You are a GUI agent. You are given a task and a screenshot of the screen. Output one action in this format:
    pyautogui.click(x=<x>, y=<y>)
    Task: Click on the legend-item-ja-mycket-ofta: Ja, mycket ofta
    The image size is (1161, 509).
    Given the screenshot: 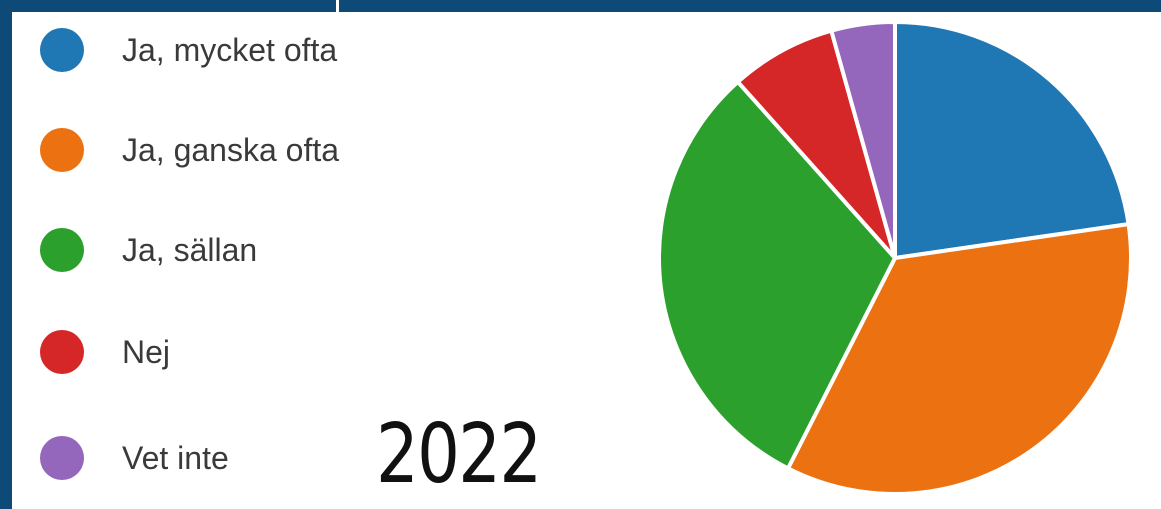 What is the action you would take?
    pyautogui.click(x=188, y=50)
    